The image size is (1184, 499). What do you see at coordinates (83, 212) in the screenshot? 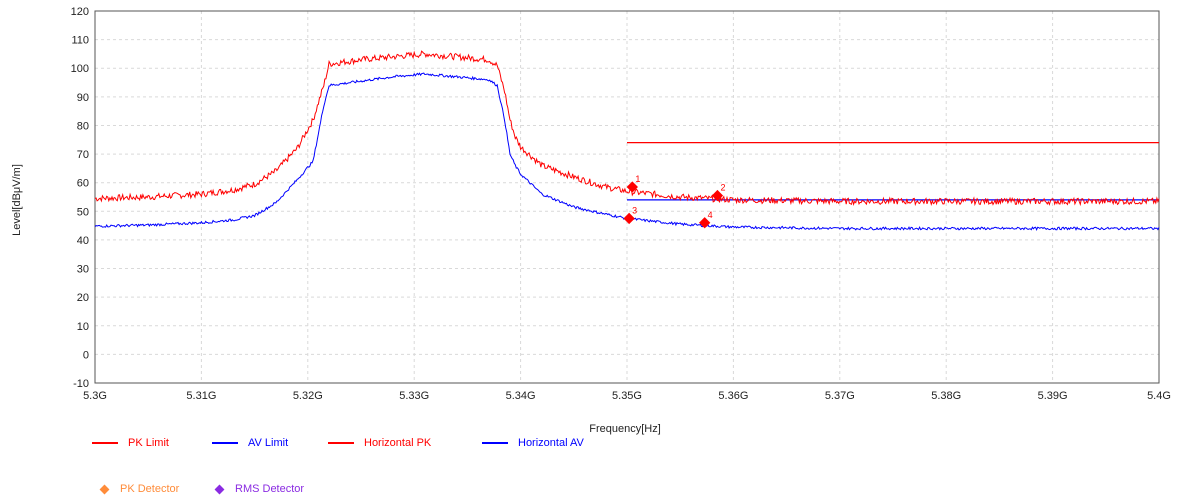
I see `y-tick-label: 50` at bounding box center [83, 212].